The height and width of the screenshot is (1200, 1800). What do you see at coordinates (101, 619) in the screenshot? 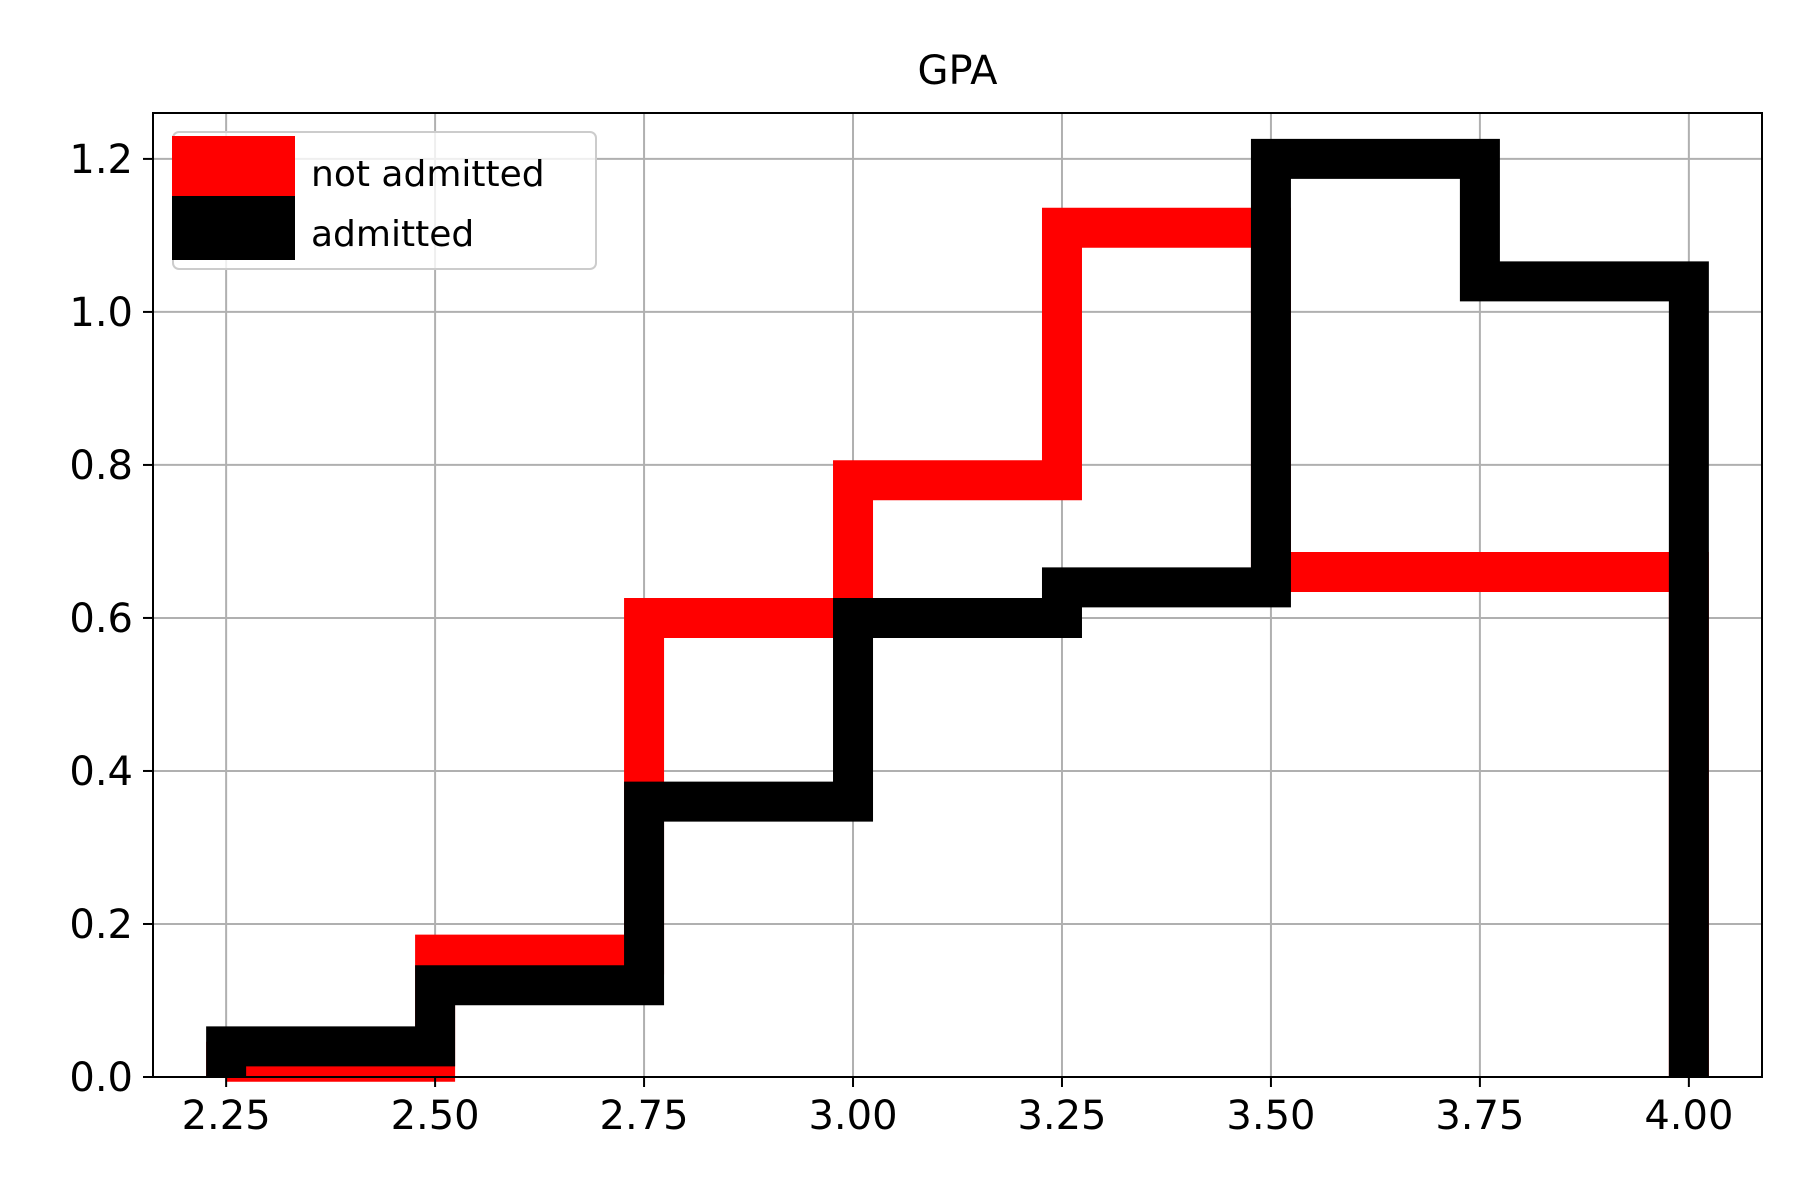
I see `y-tick-label: 0.6` at bounding box center [101, 619].